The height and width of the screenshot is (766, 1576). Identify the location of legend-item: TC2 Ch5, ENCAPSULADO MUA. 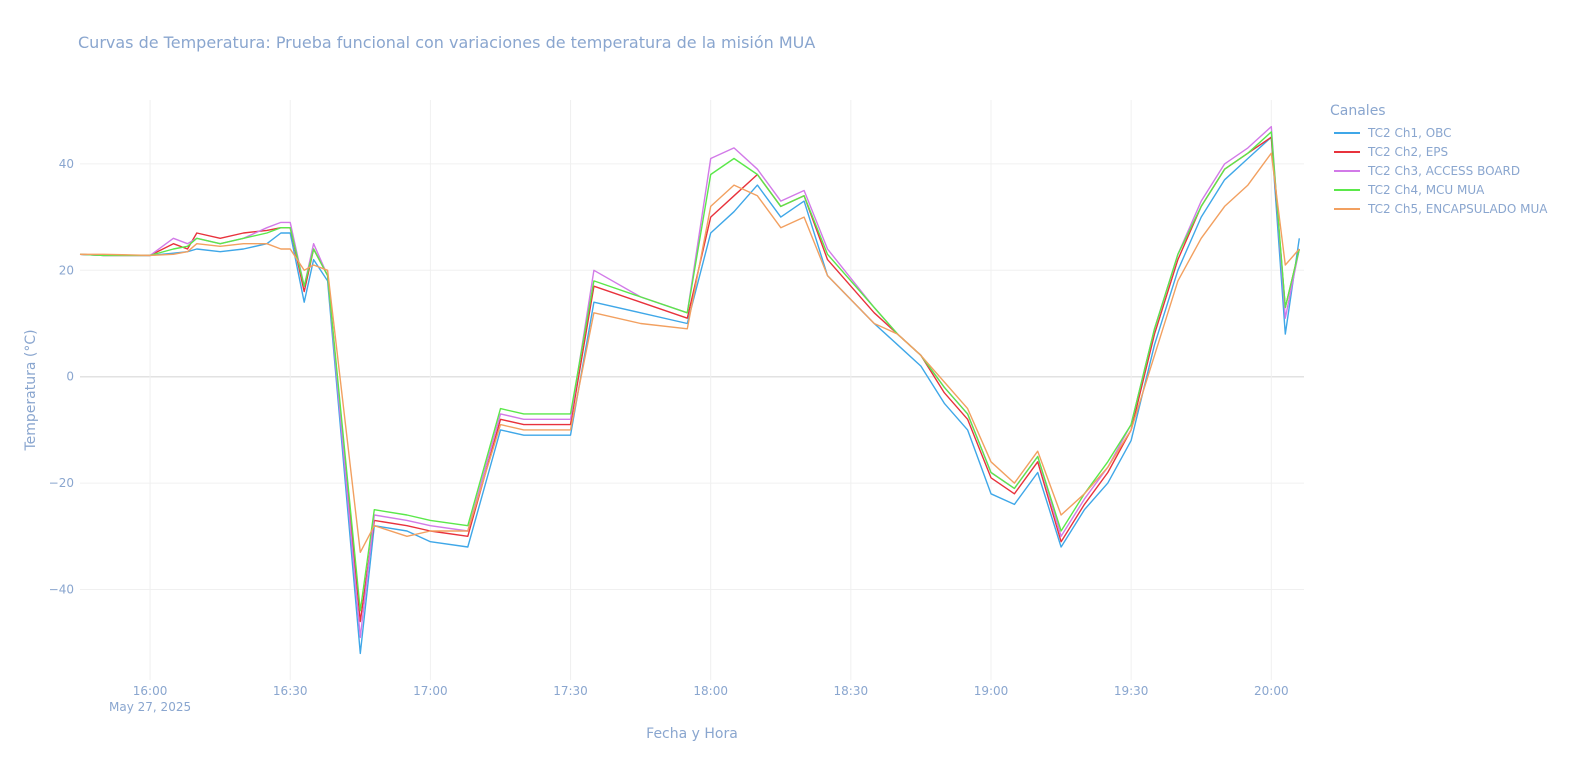
(1439, 208).